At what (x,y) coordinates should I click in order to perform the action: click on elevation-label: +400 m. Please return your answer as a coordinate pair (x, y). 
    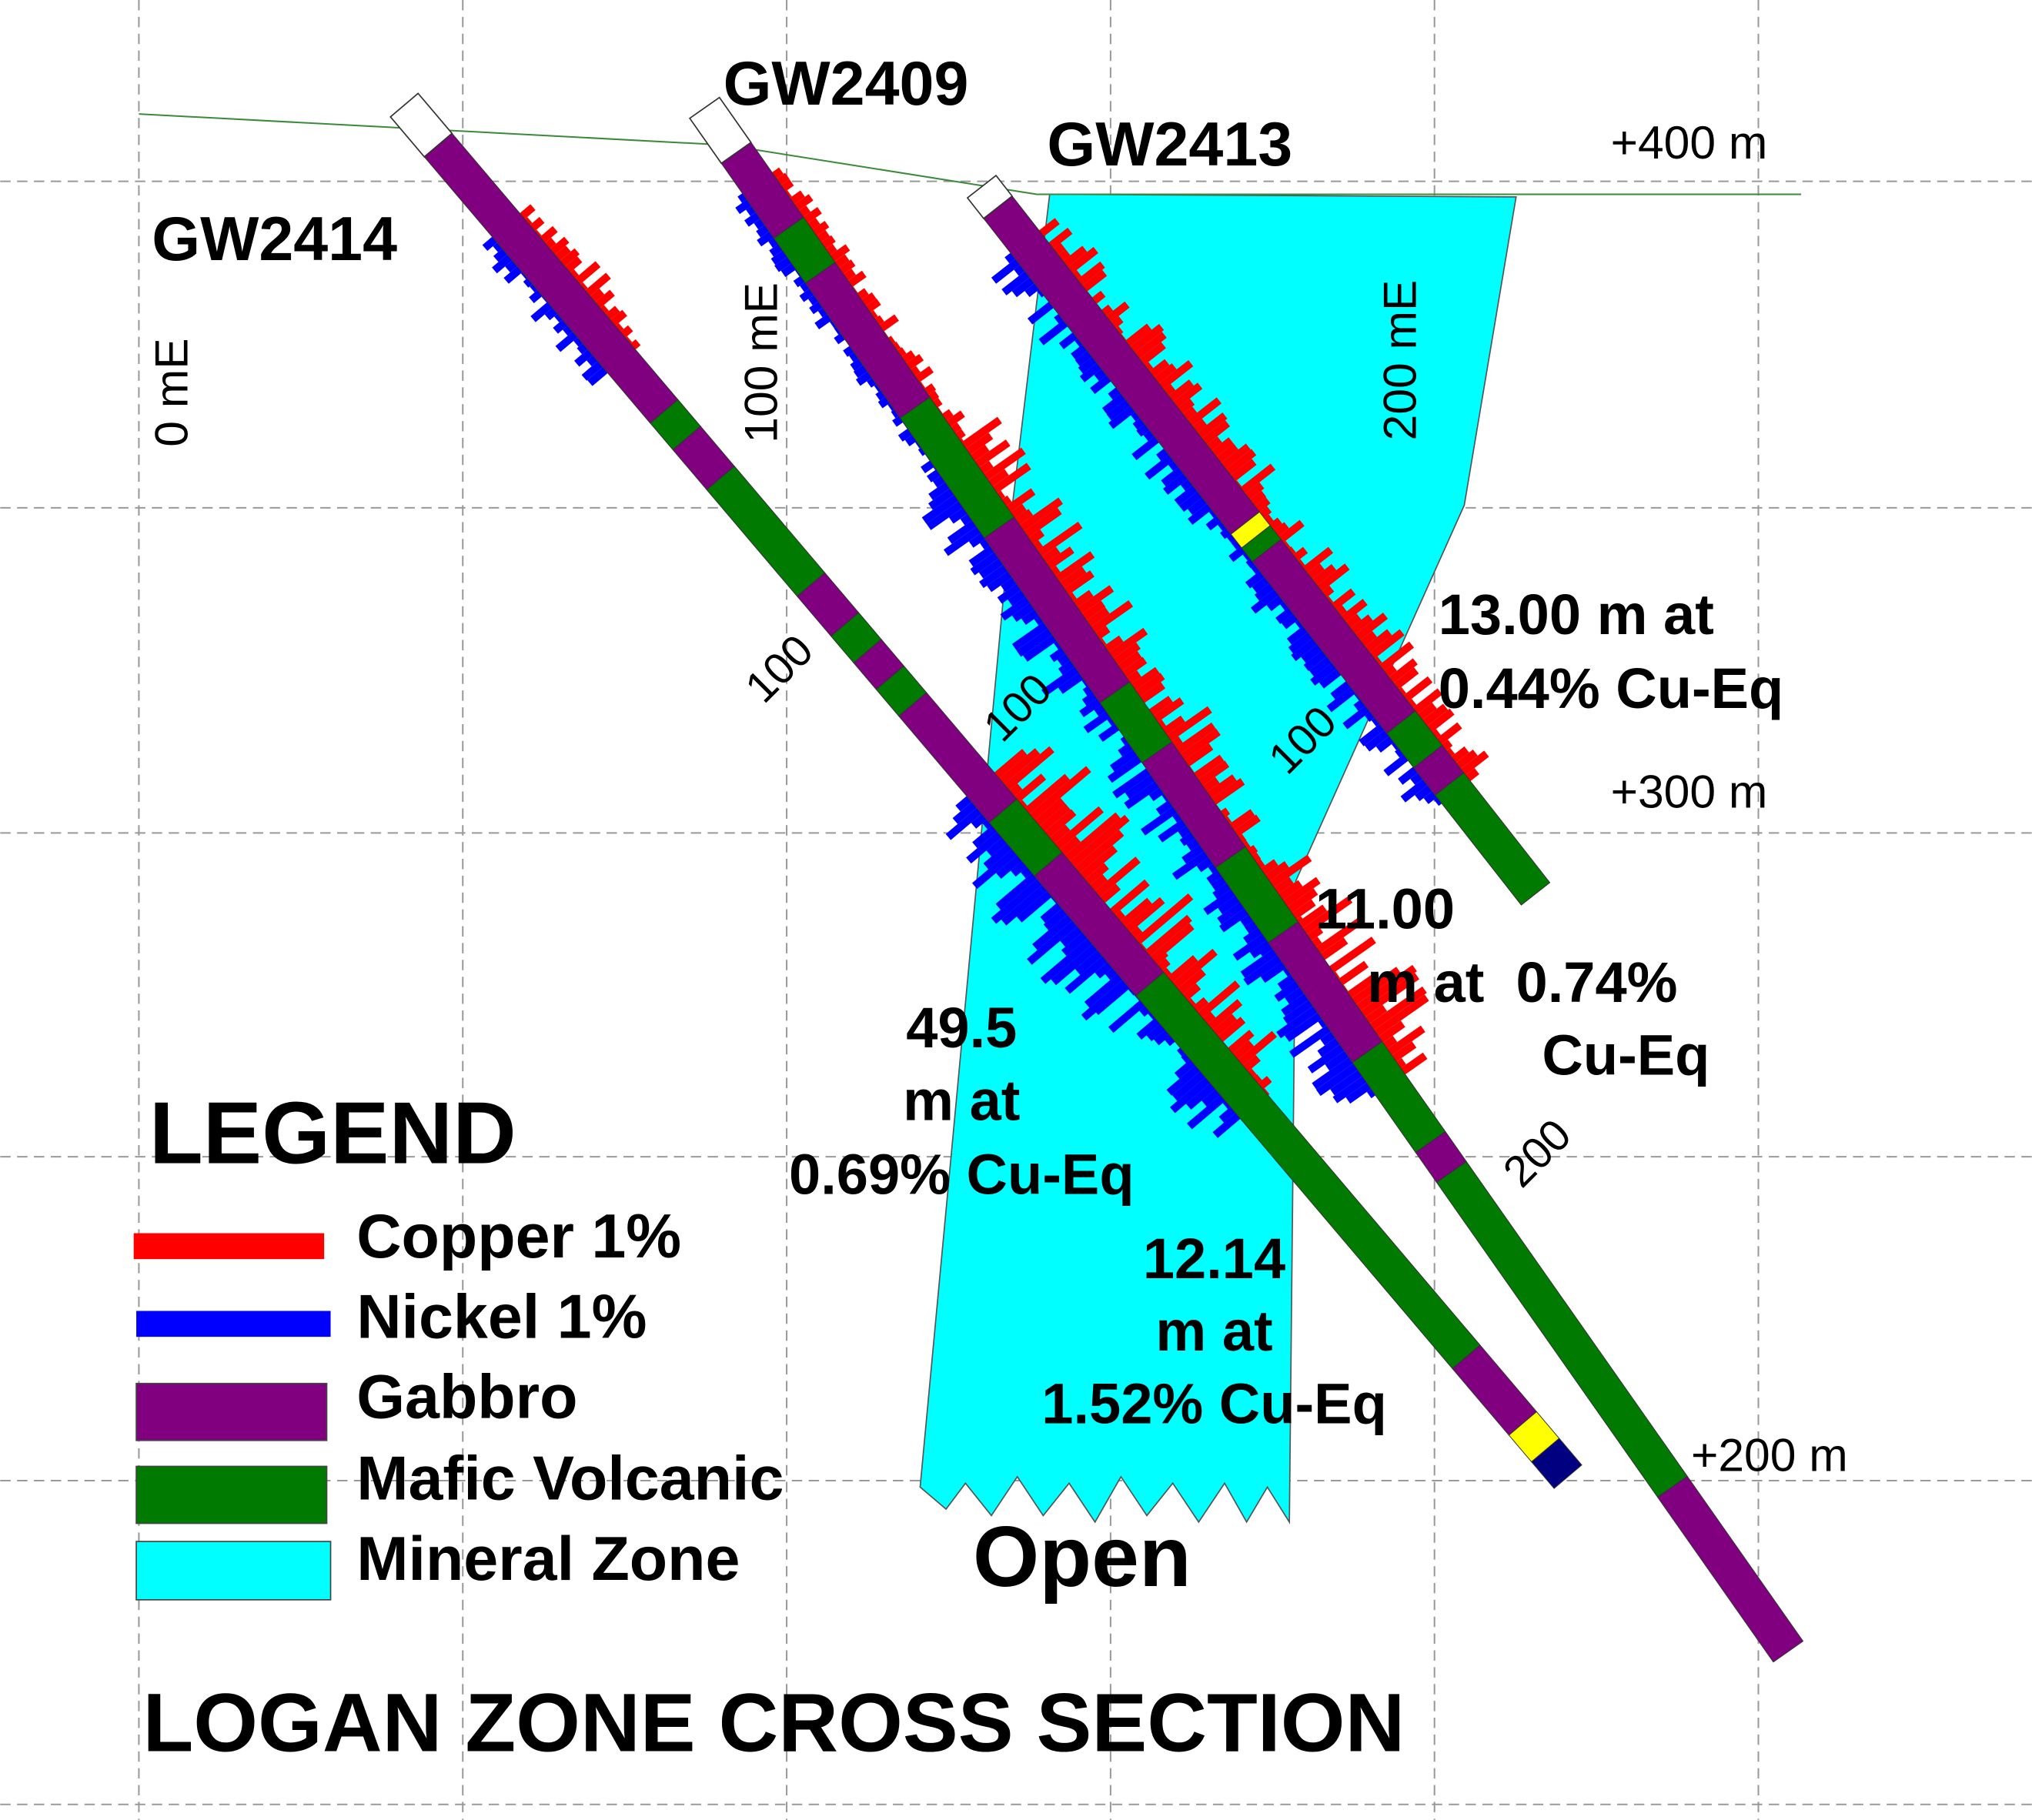
    Looking at the image, I should click on (1689, 142).